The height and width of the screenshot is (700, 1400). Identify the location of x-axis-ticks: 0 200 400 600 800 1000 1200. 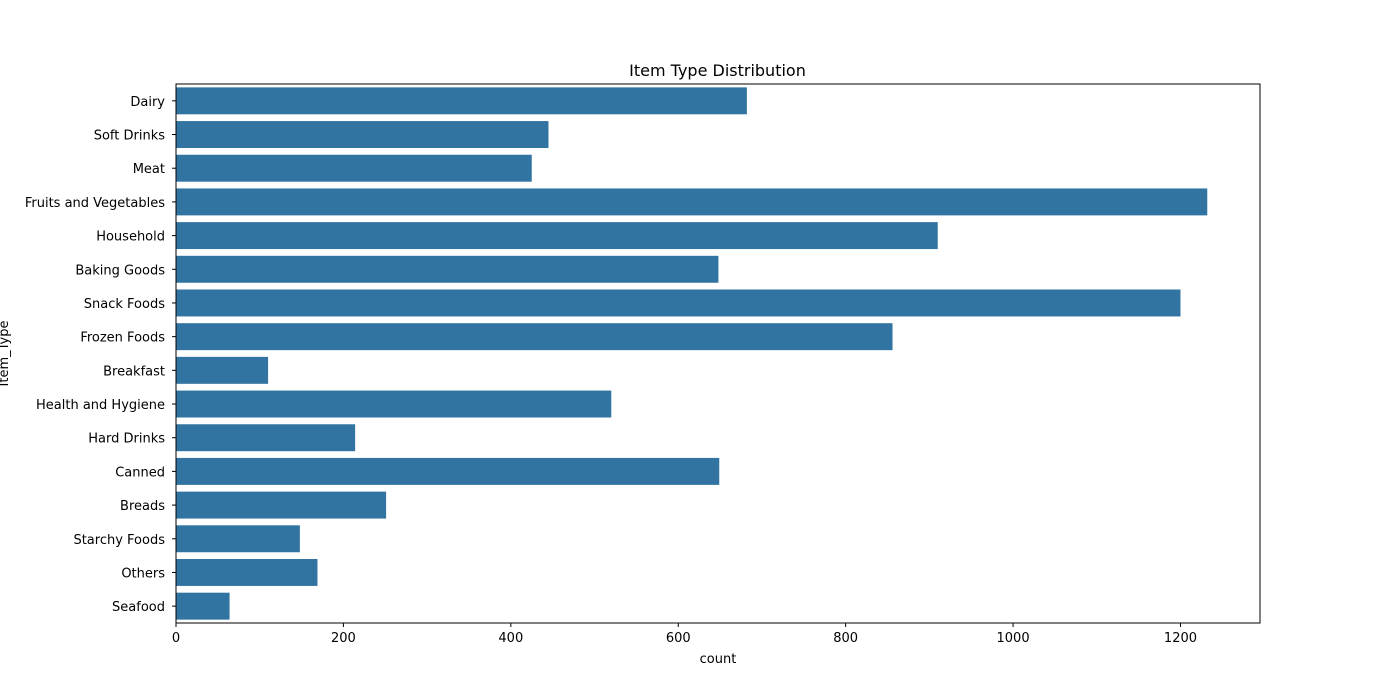
(684, 634).